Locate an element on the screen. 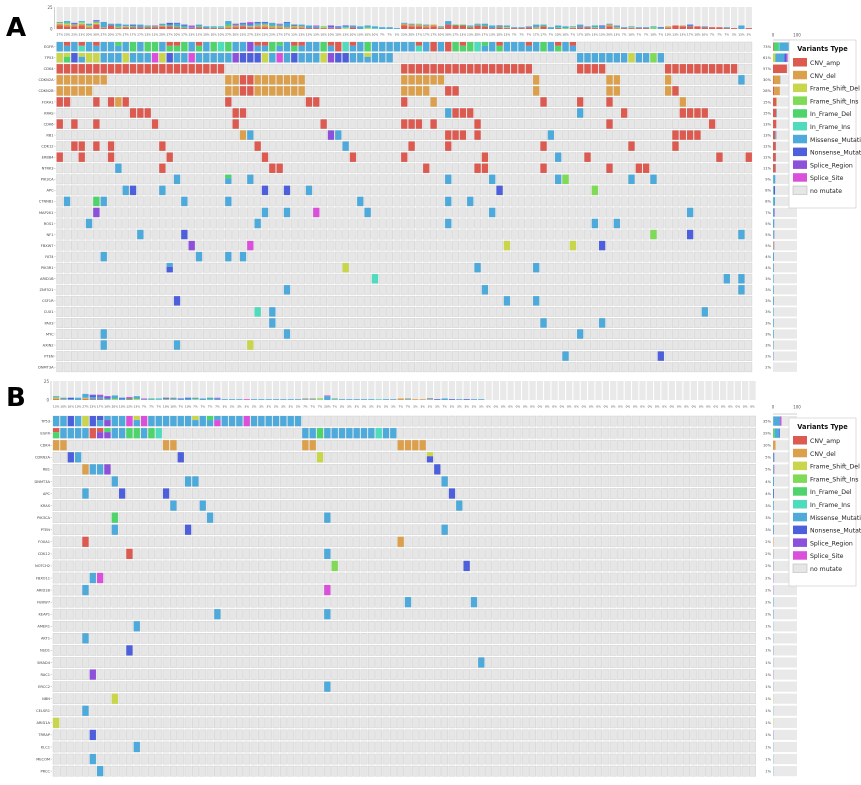 The height and width of the screenshot is (785, 861). gene-bar-bg is located at coordinates (785, 124).